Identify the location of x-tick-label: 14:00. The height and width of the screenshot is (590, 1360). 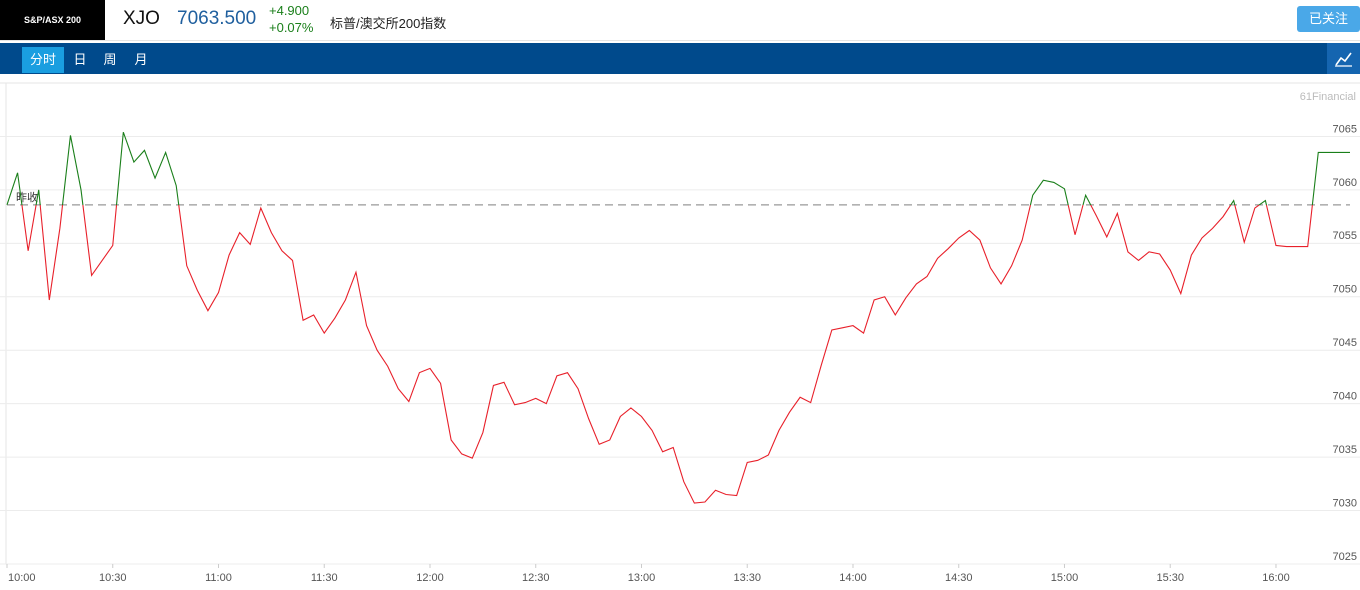
(853, 578).